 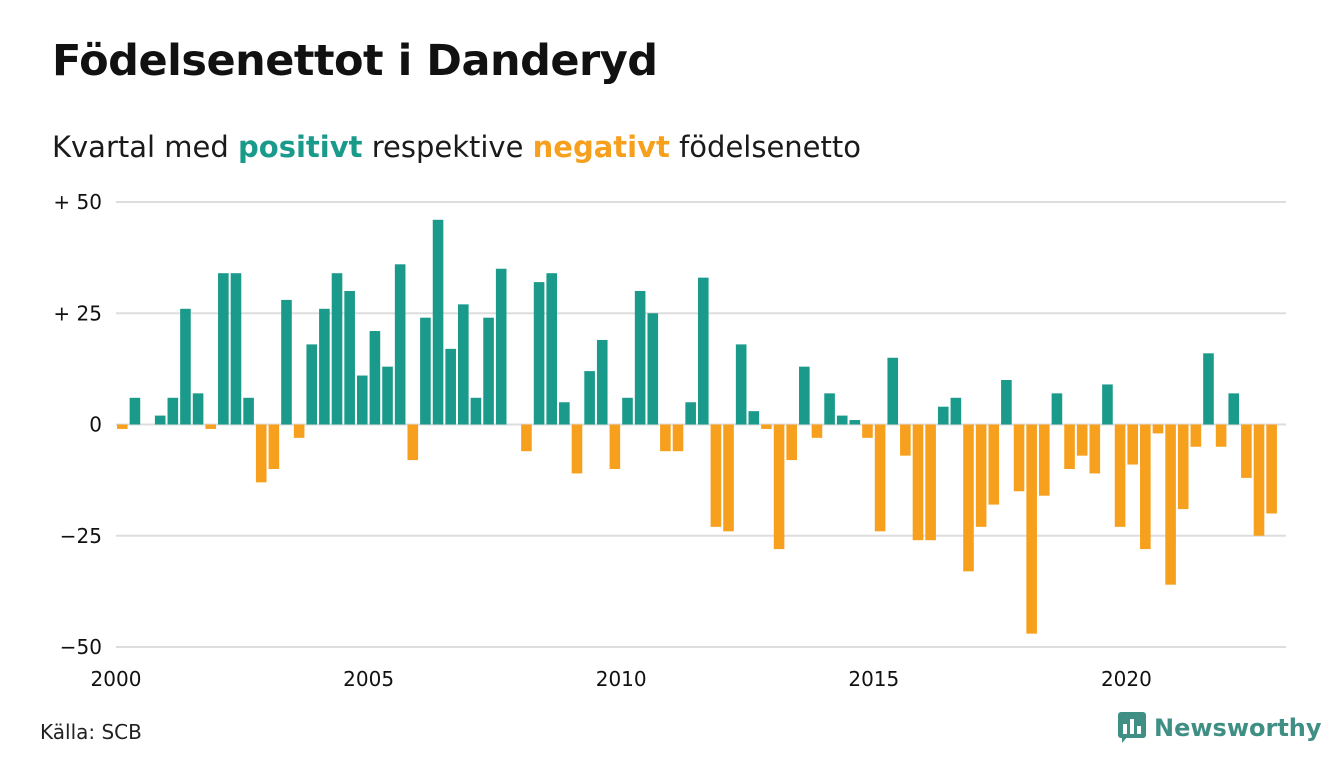 I want to click on bar-positive: 2005 K1: 21, so click(x=375, y=378).